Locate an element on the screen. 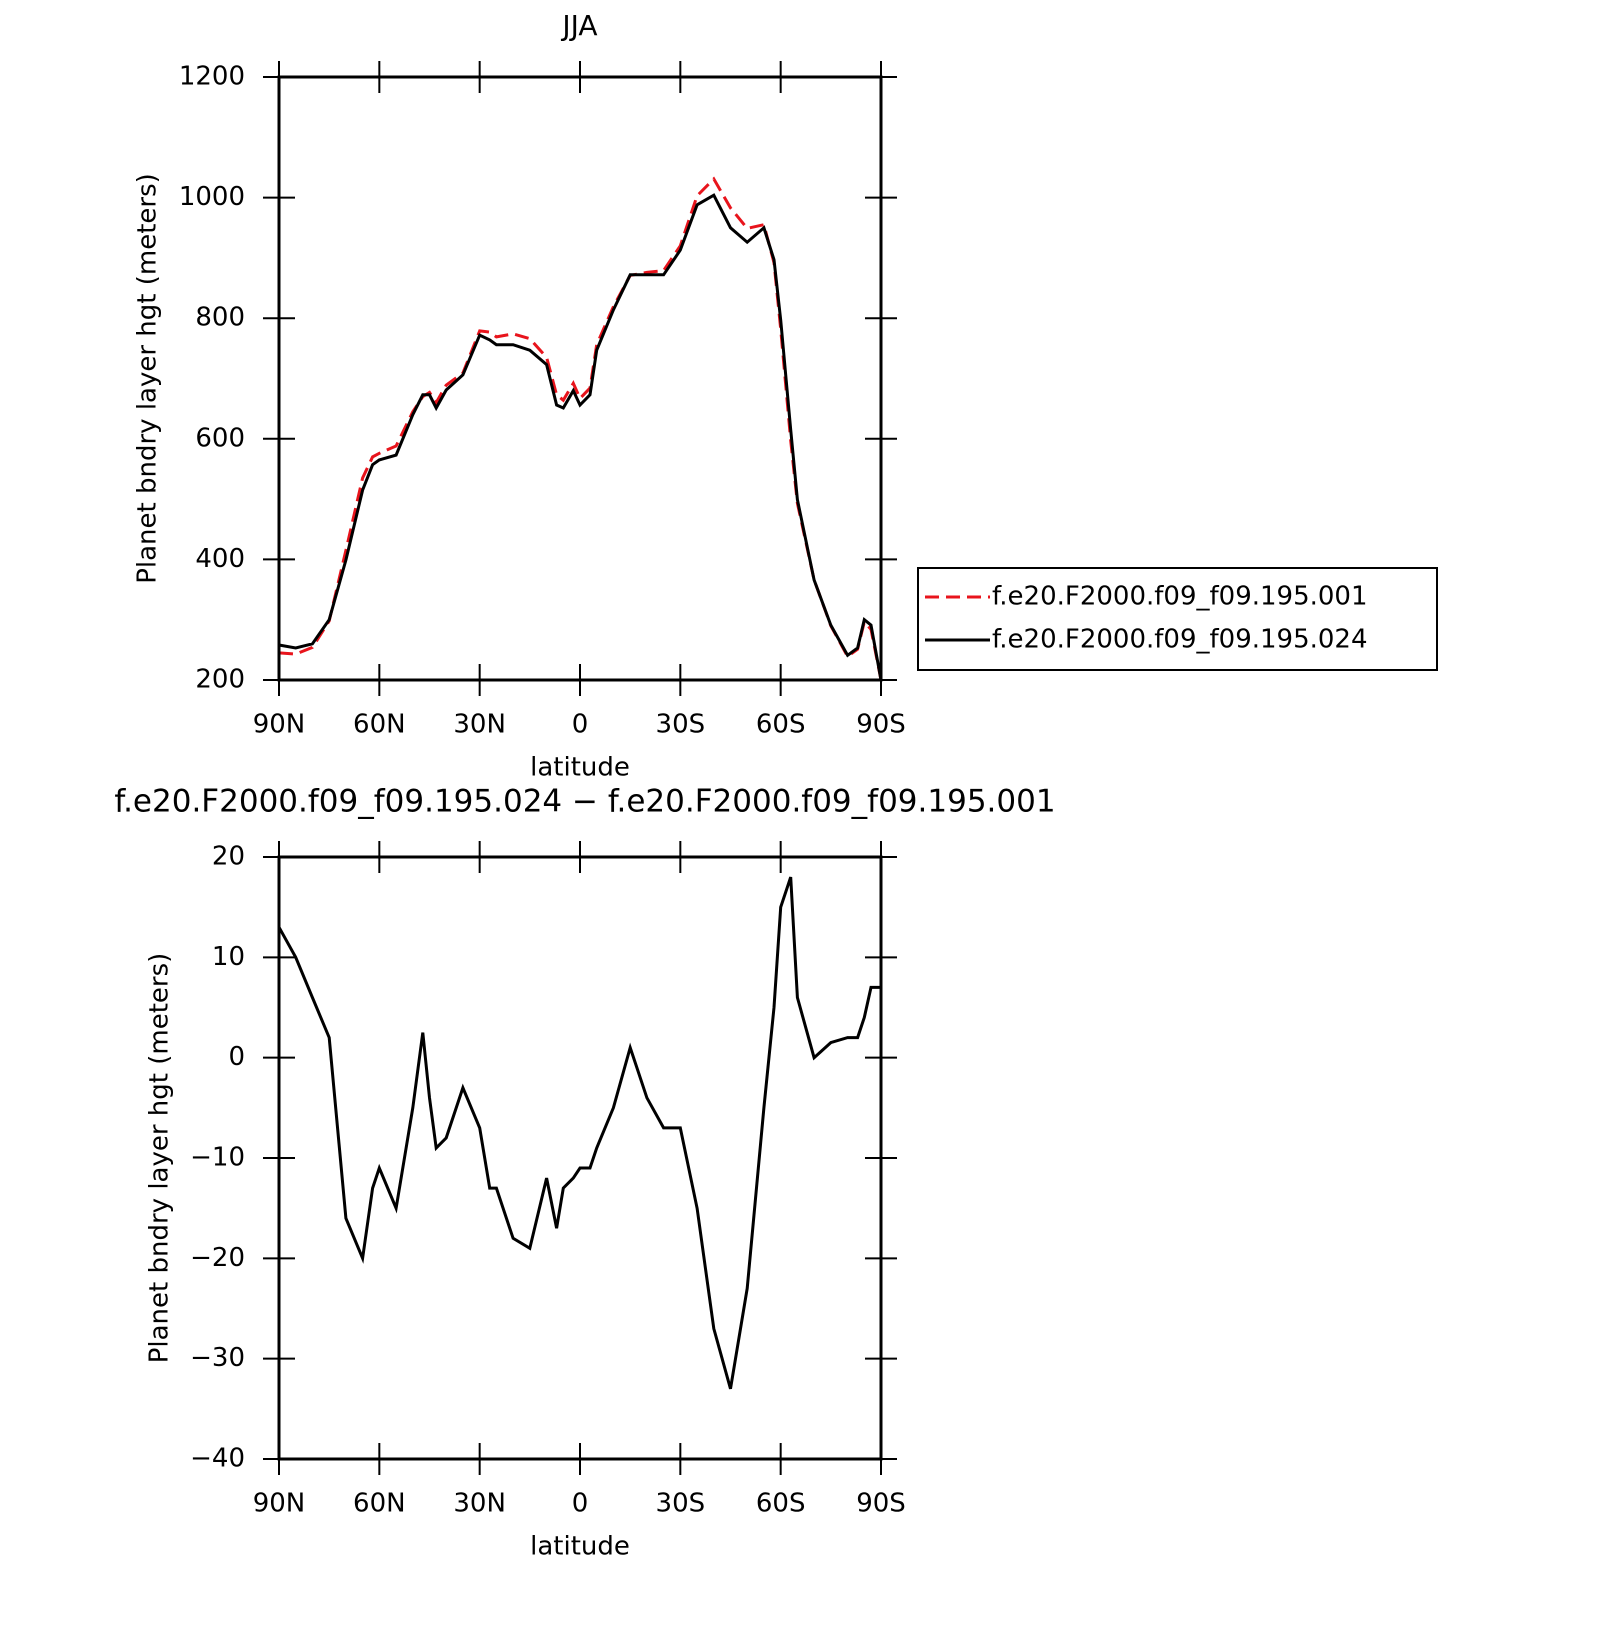 This screenshot has width=1605, height=1635. y-tick-label: 1000 is located at coordinates (212, 197).